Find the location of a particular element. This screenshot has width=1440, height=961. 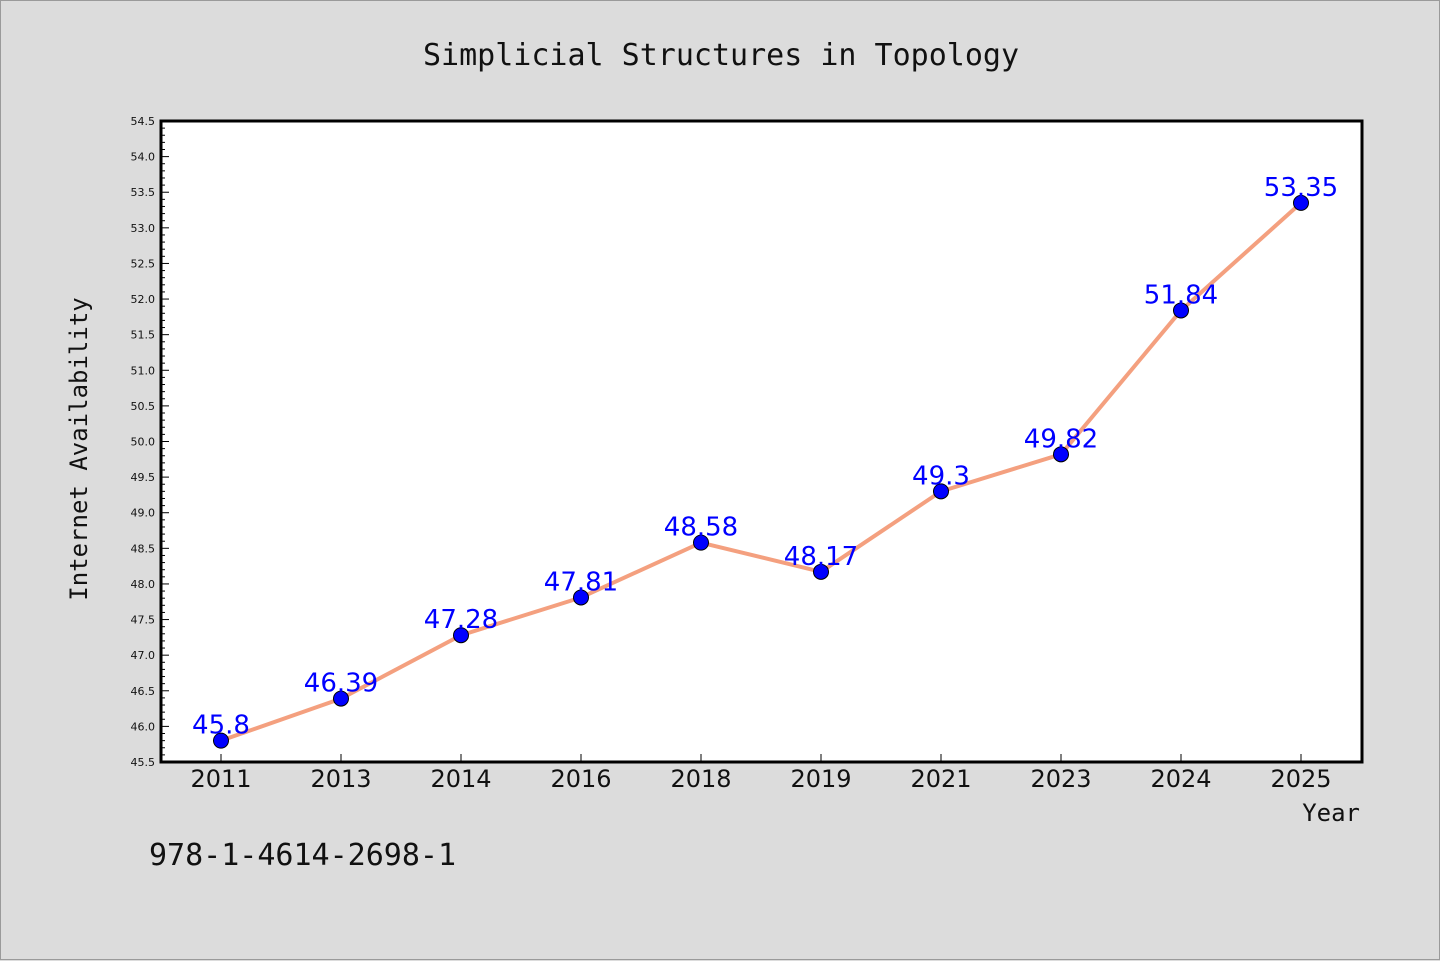

y-tick-label: 47.0 is located at coordinates (143, 655).